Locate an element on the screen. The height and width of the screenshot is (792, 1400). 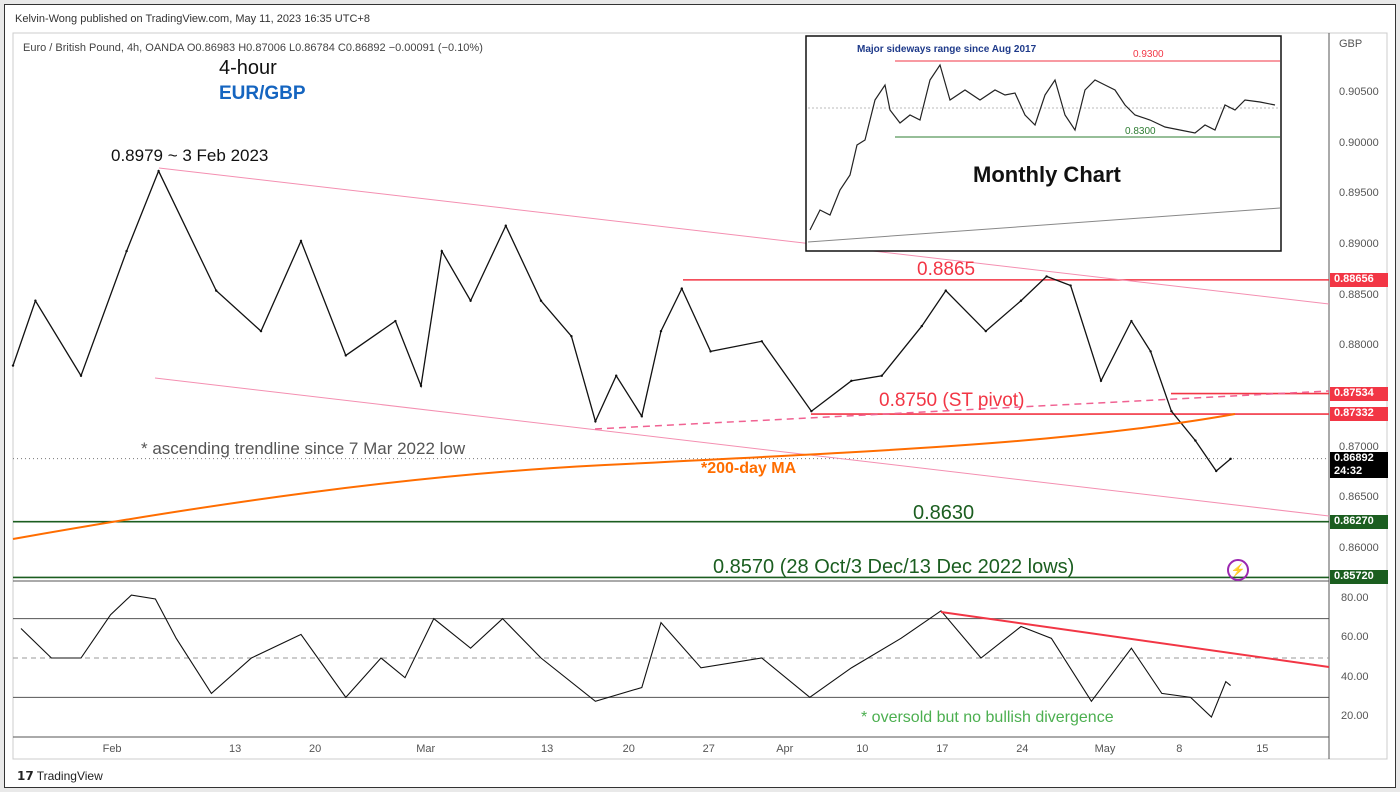
price-label-support: 0.86270 is located at coordinates (1359, 521).